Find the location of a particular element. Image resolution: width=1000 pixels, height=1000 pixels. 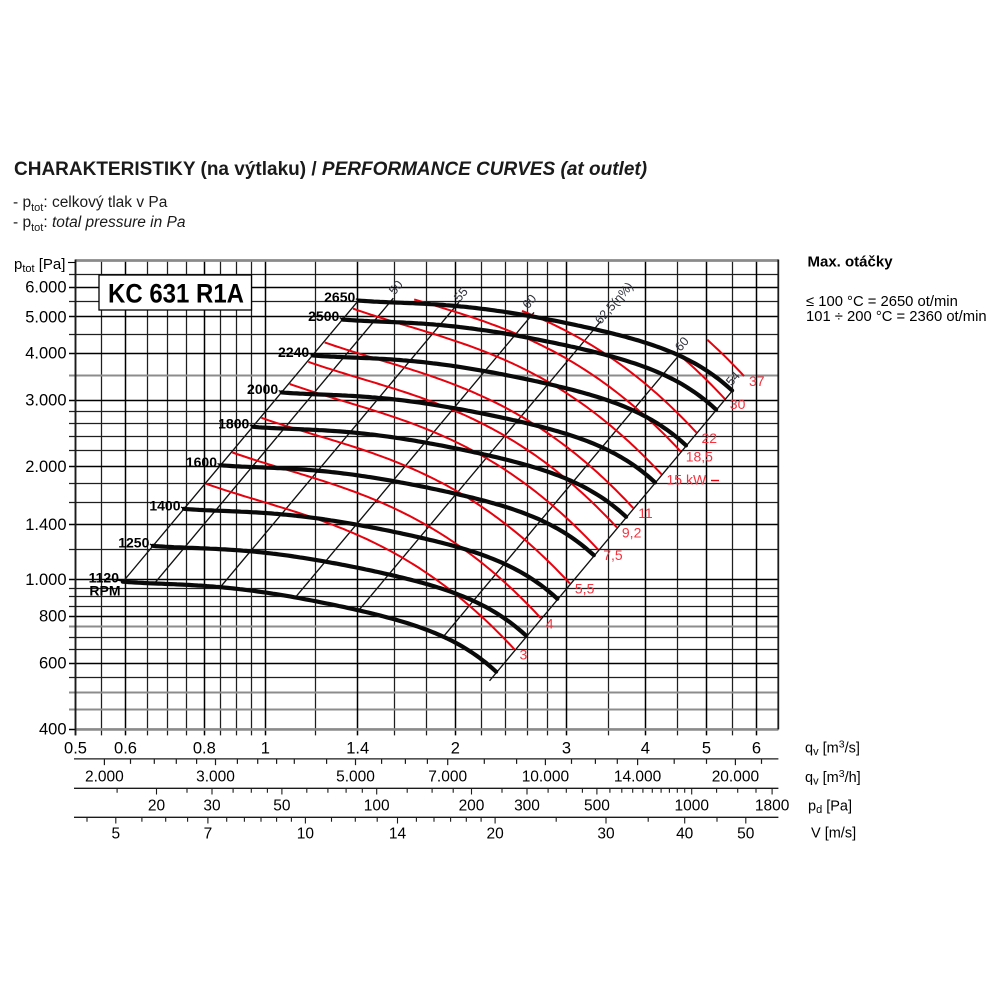

svg-text: 10 is located at coordinates (306, 834).